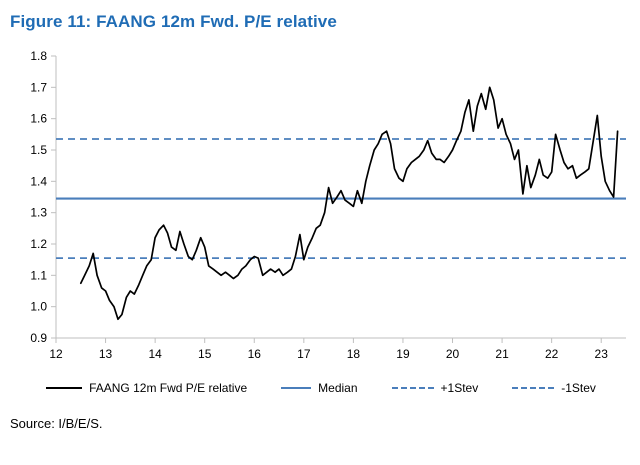 Image resolution: width=640 pixels, height=465 pixels. What do you see at coordinates (578, 388) in the screenshot?
I see `legend-label-minus-stdev: -1Stev` at bounding box center [578, 388].